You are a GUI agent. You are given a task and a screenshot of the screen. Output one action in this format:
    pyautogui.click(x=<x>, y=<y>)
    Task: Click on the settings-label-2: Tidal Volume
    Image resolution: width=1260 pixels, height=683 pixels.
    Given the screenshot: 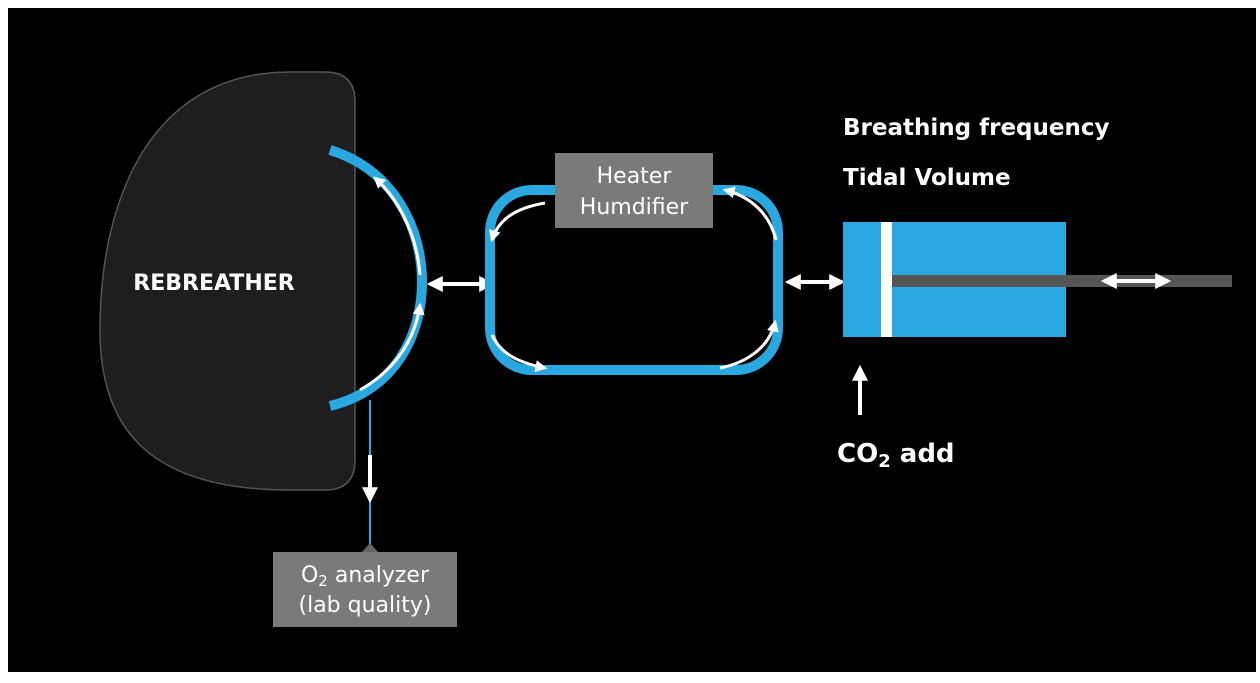 What is the action you would take?
    pyautogui.click(x=927, y=178)
    